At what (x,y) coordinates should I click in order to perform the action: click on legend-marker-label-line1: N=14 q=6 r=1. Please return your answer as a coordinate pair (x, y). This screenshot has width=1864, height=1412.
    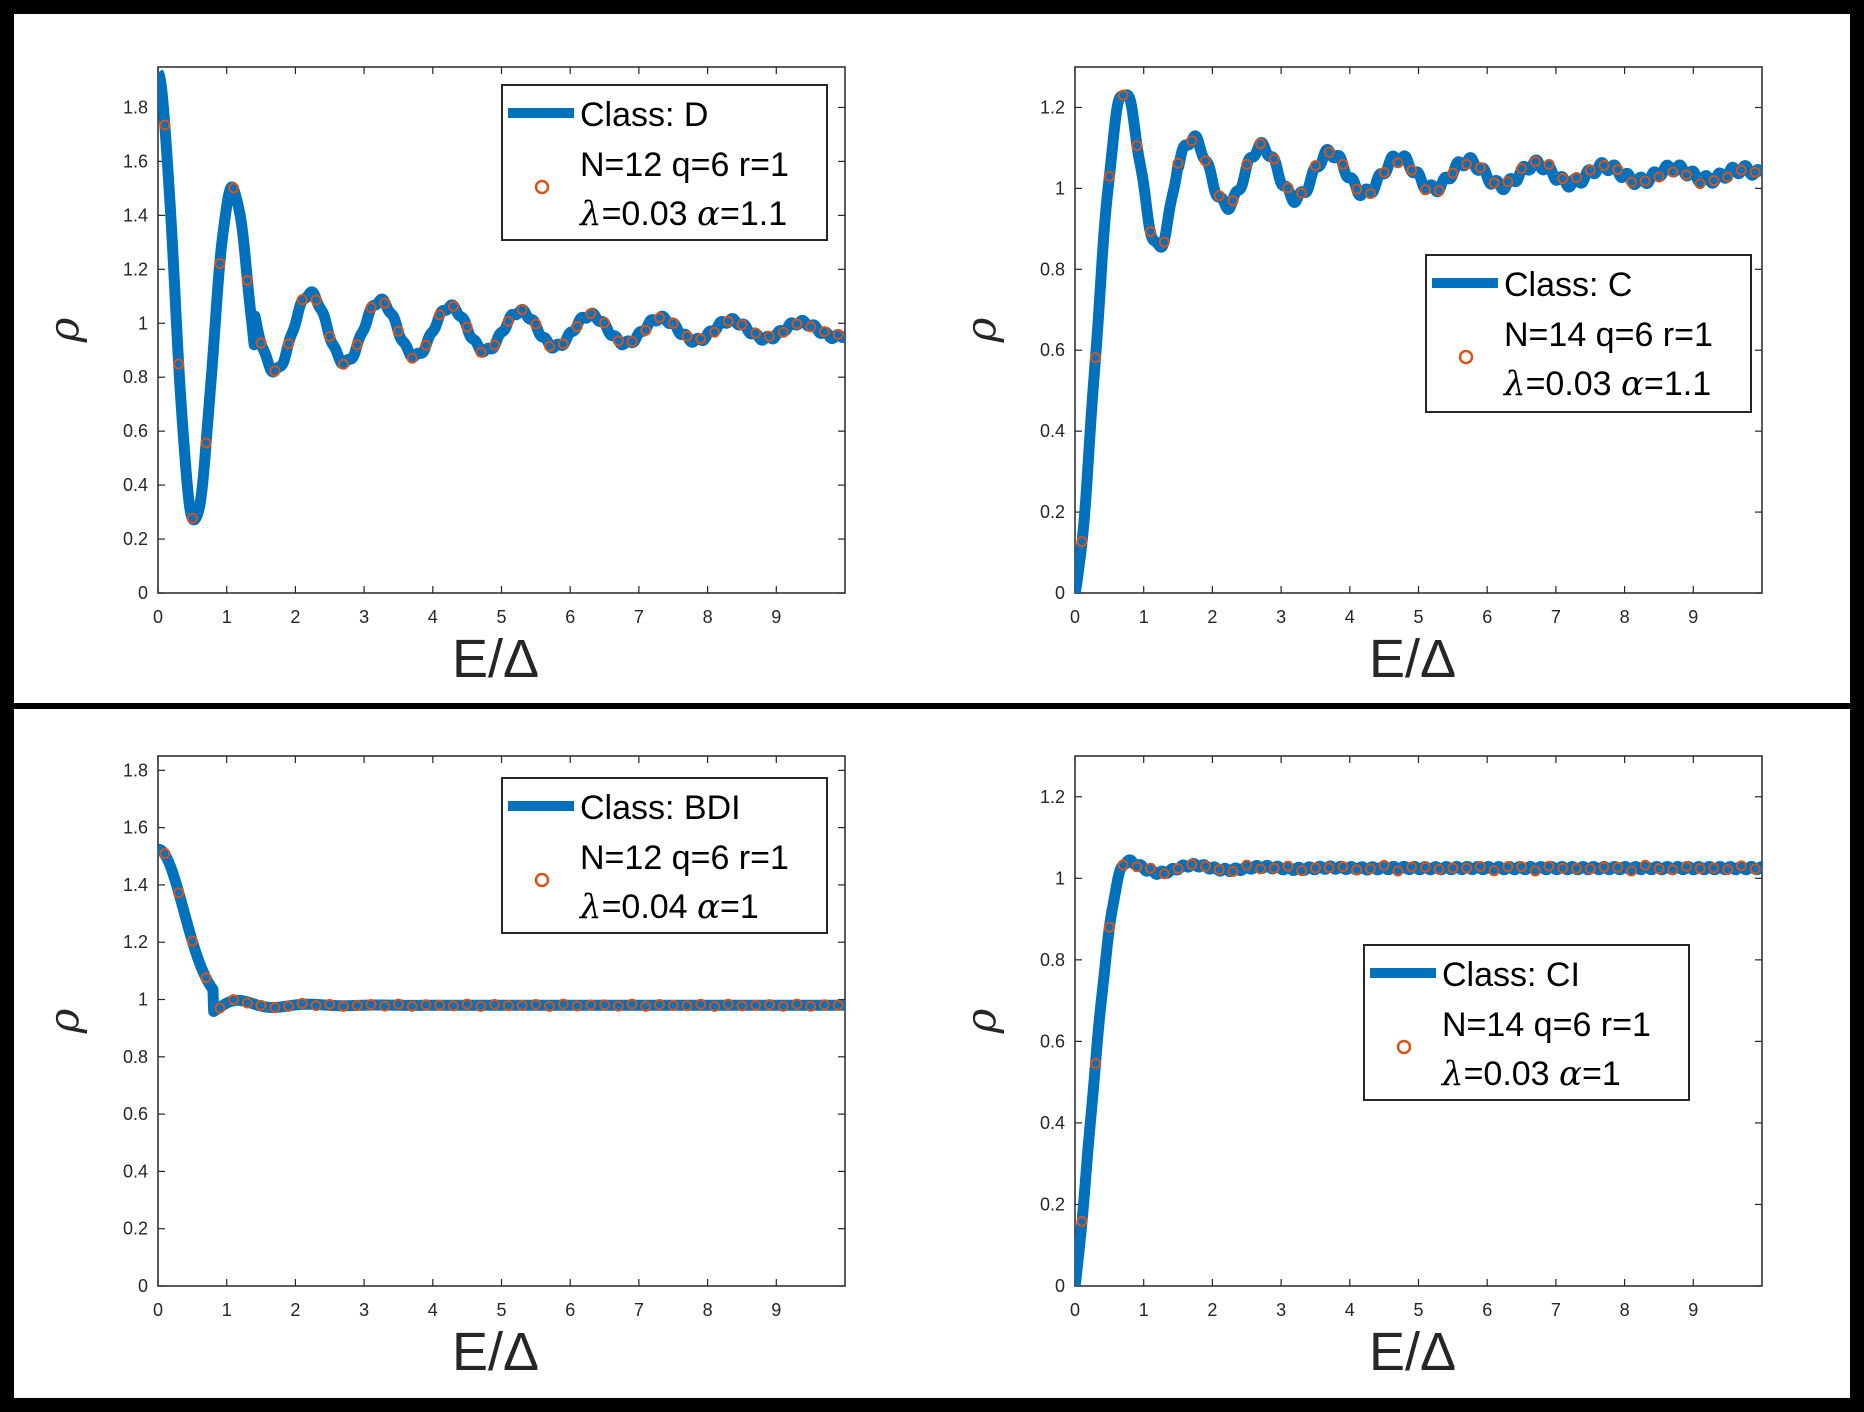
    Looking at the image, I should click on (1546, 1025).